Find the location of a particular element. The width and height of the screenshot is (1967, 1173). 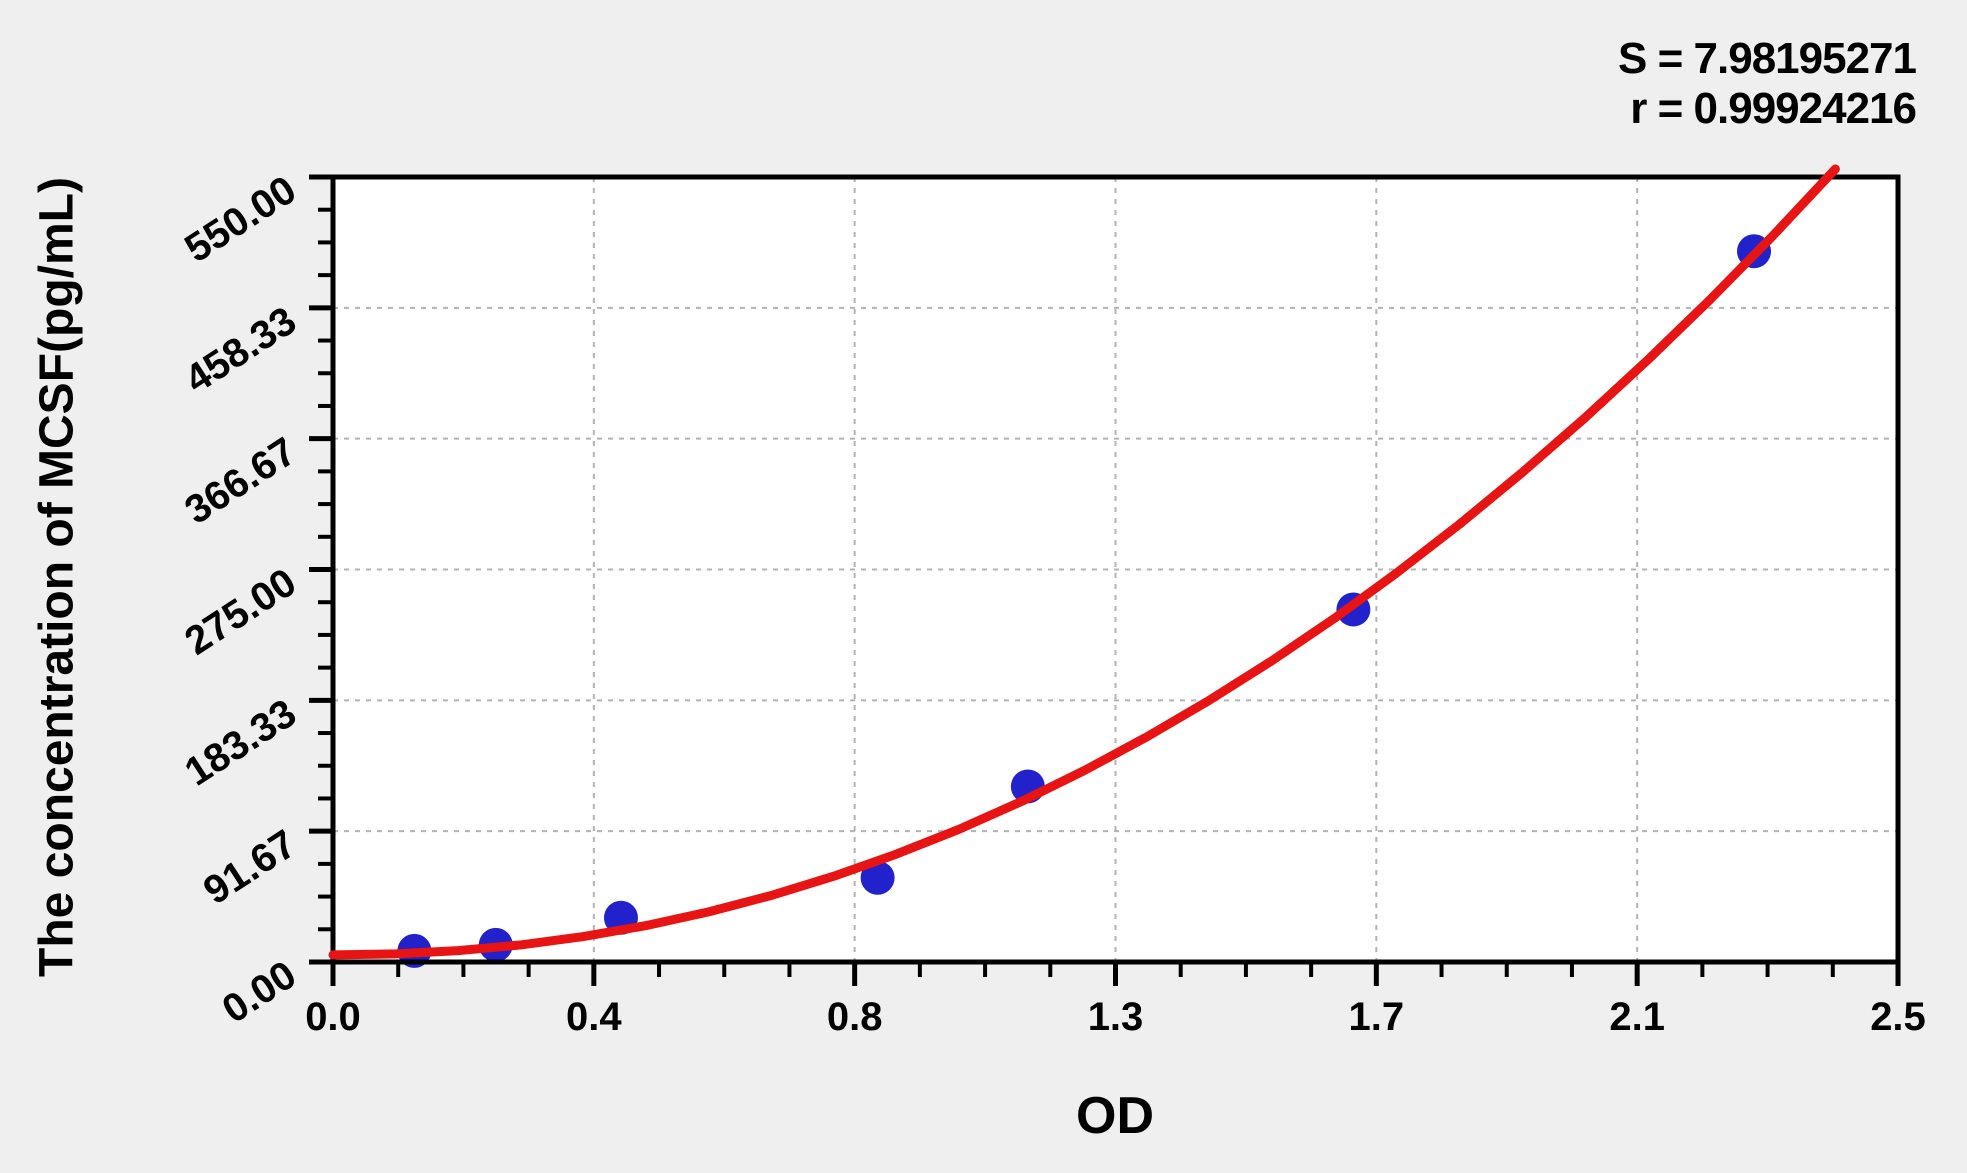

y-tick-label: 366.67 is located at coordinates (240, 481).